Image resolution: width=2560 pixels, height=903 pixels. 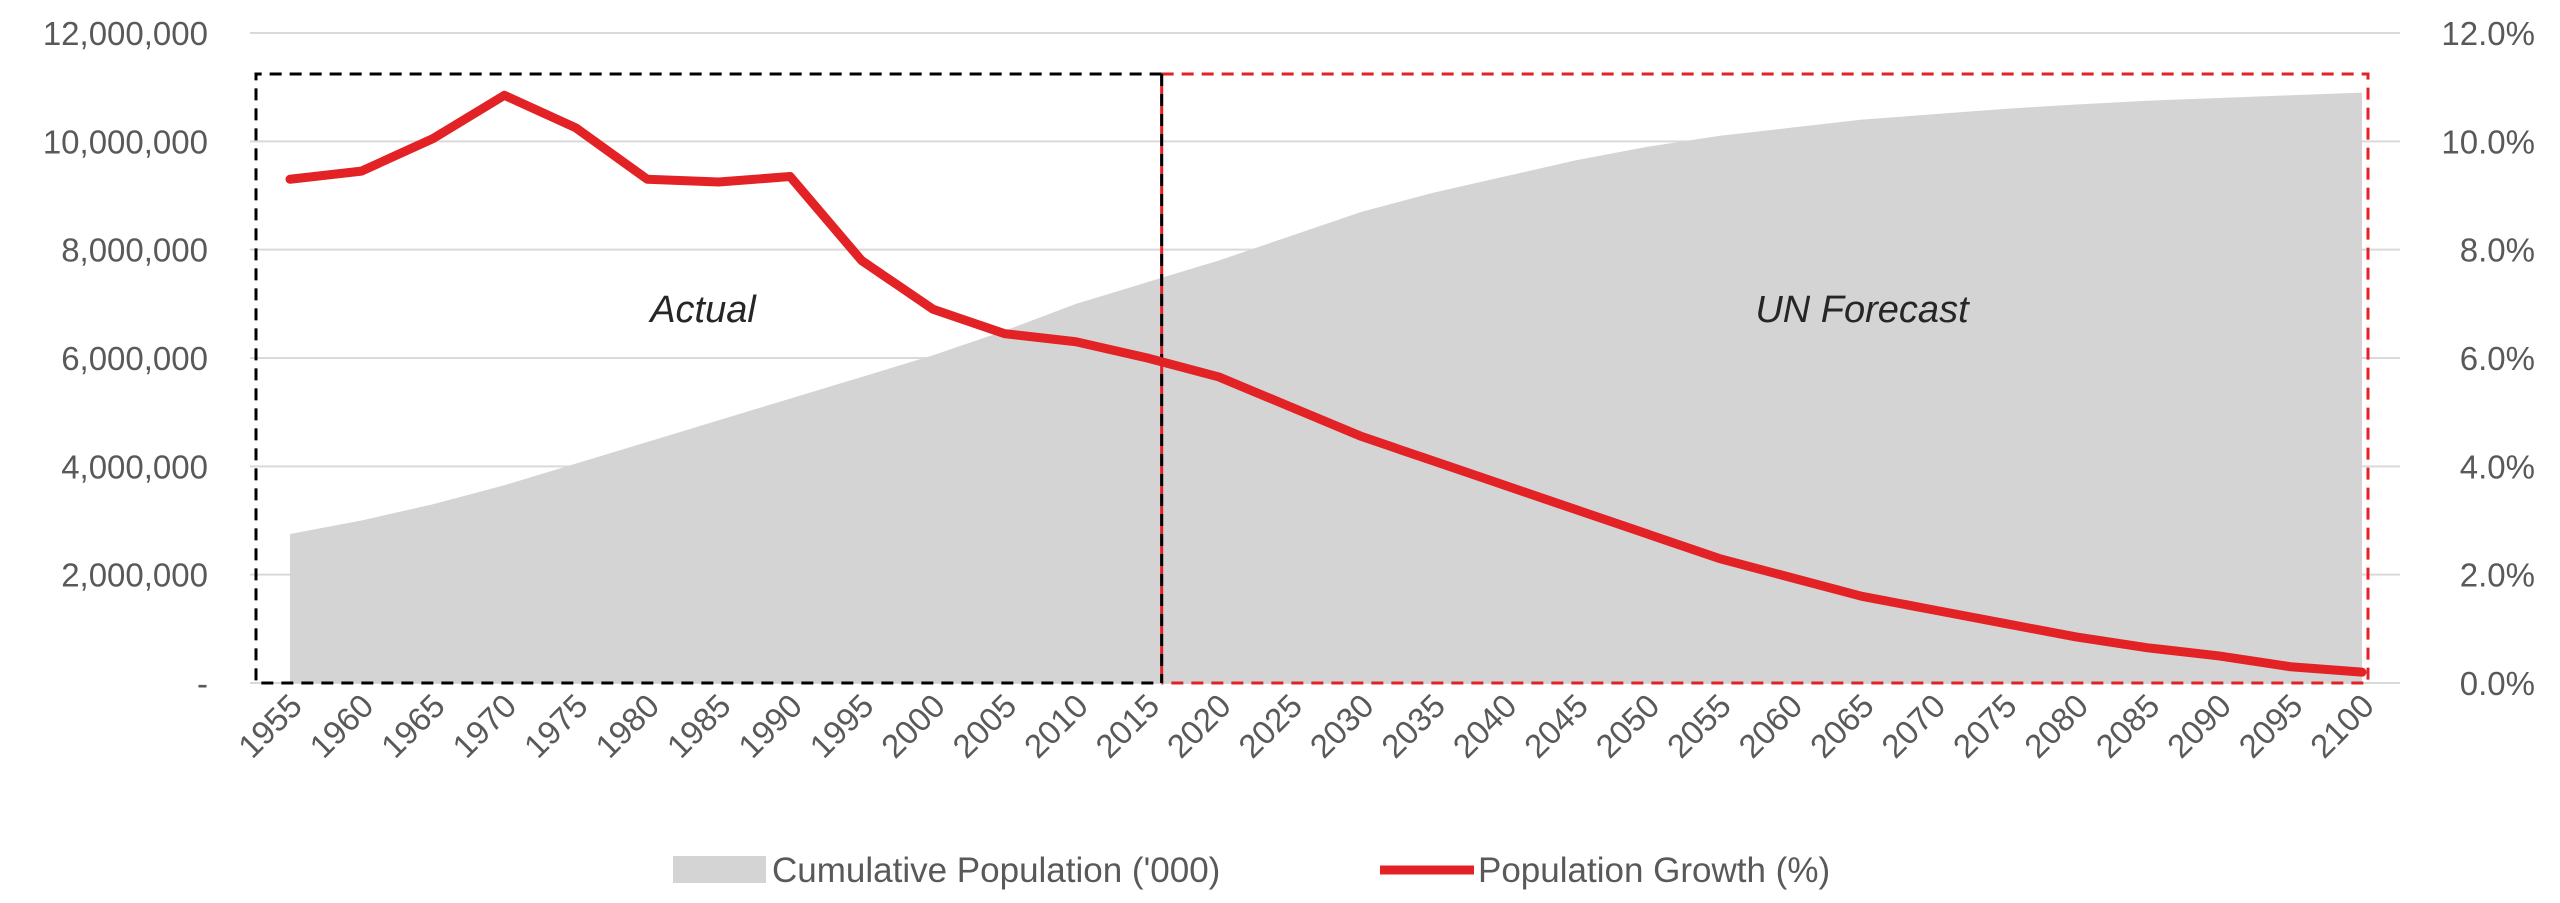 I want to click on legend-line-label: Population Growth (%), so click(x=1654, y=870).